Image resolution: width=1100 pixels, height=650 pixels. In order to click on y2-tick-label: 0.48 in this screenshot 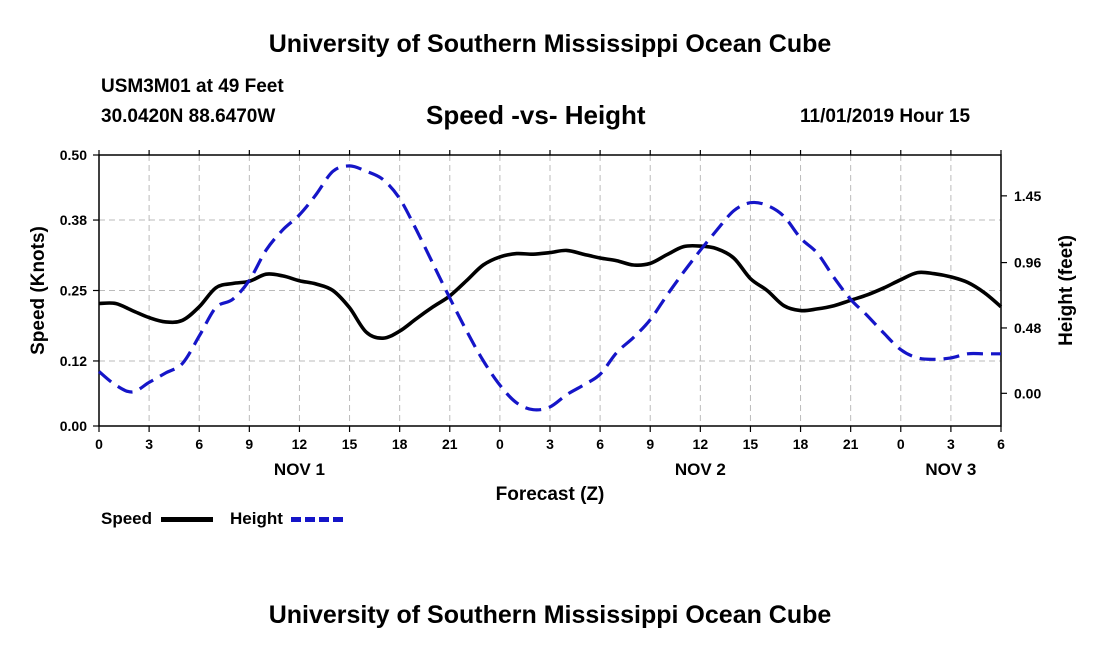, I will do `click(1027, 328)`.